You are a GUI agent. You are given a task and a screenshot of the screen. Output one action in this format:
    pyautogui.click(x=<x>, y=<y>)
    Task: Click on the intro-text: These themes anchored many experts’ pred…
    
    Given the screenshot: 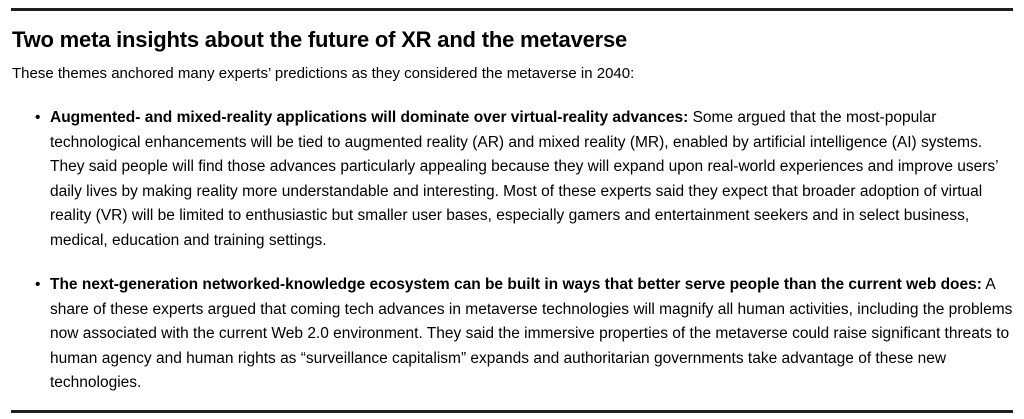 What is the action you would take?
    pyautogui.click(x=323, y=73)
    